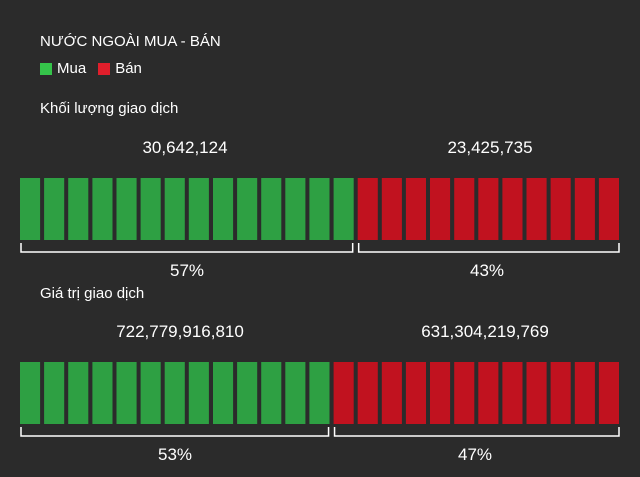 The width and height of the screenshot is (640, 477). What do you see at coordinates (487, 270) in the screenshot?
I see `sell-volume-percent: 43%` at bounding box center [487, 270].